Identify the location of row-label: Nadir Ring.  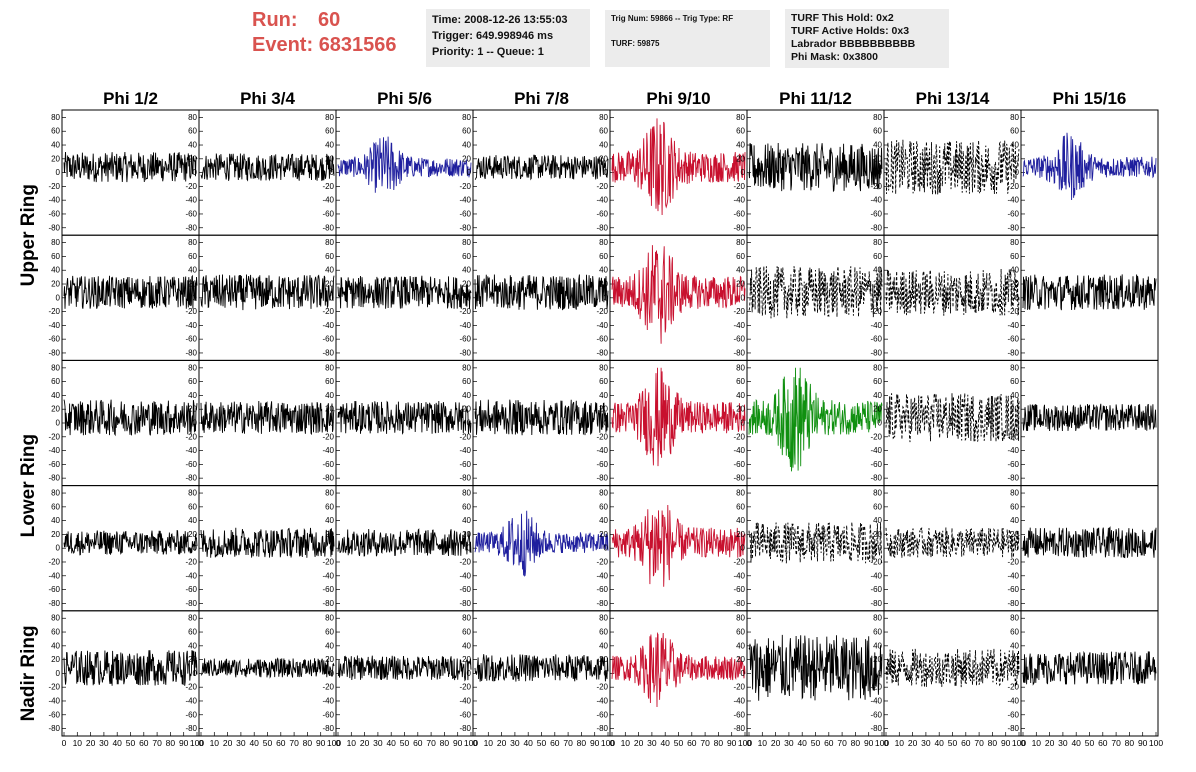
(28, 673).